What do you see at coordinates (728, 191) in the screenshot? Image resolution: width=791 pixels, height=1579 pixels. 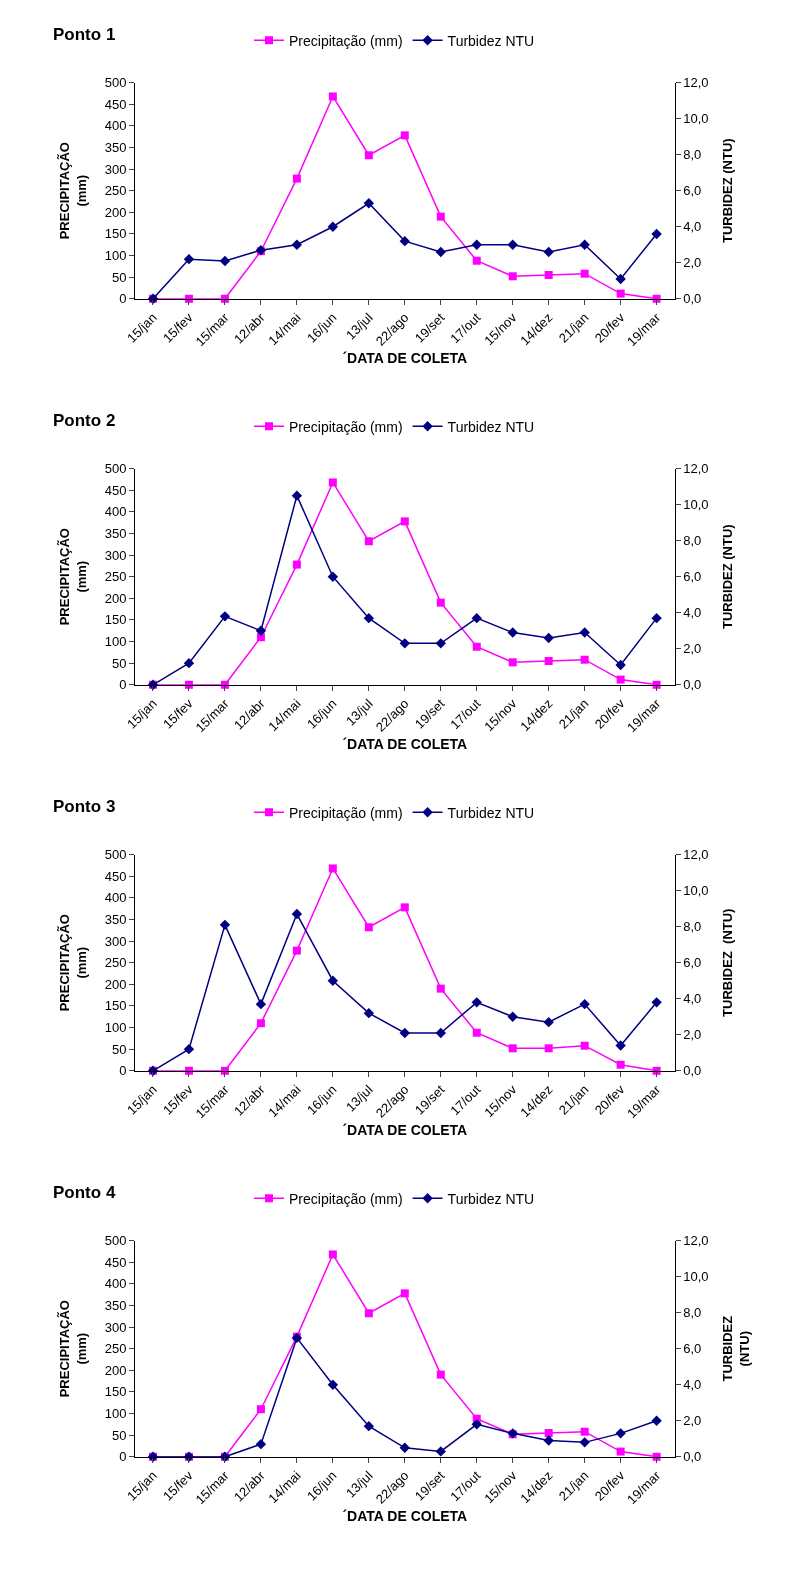 I see `y2-axis-title: TURBIDEZ (NTU)` at bounding box center [728, 191].